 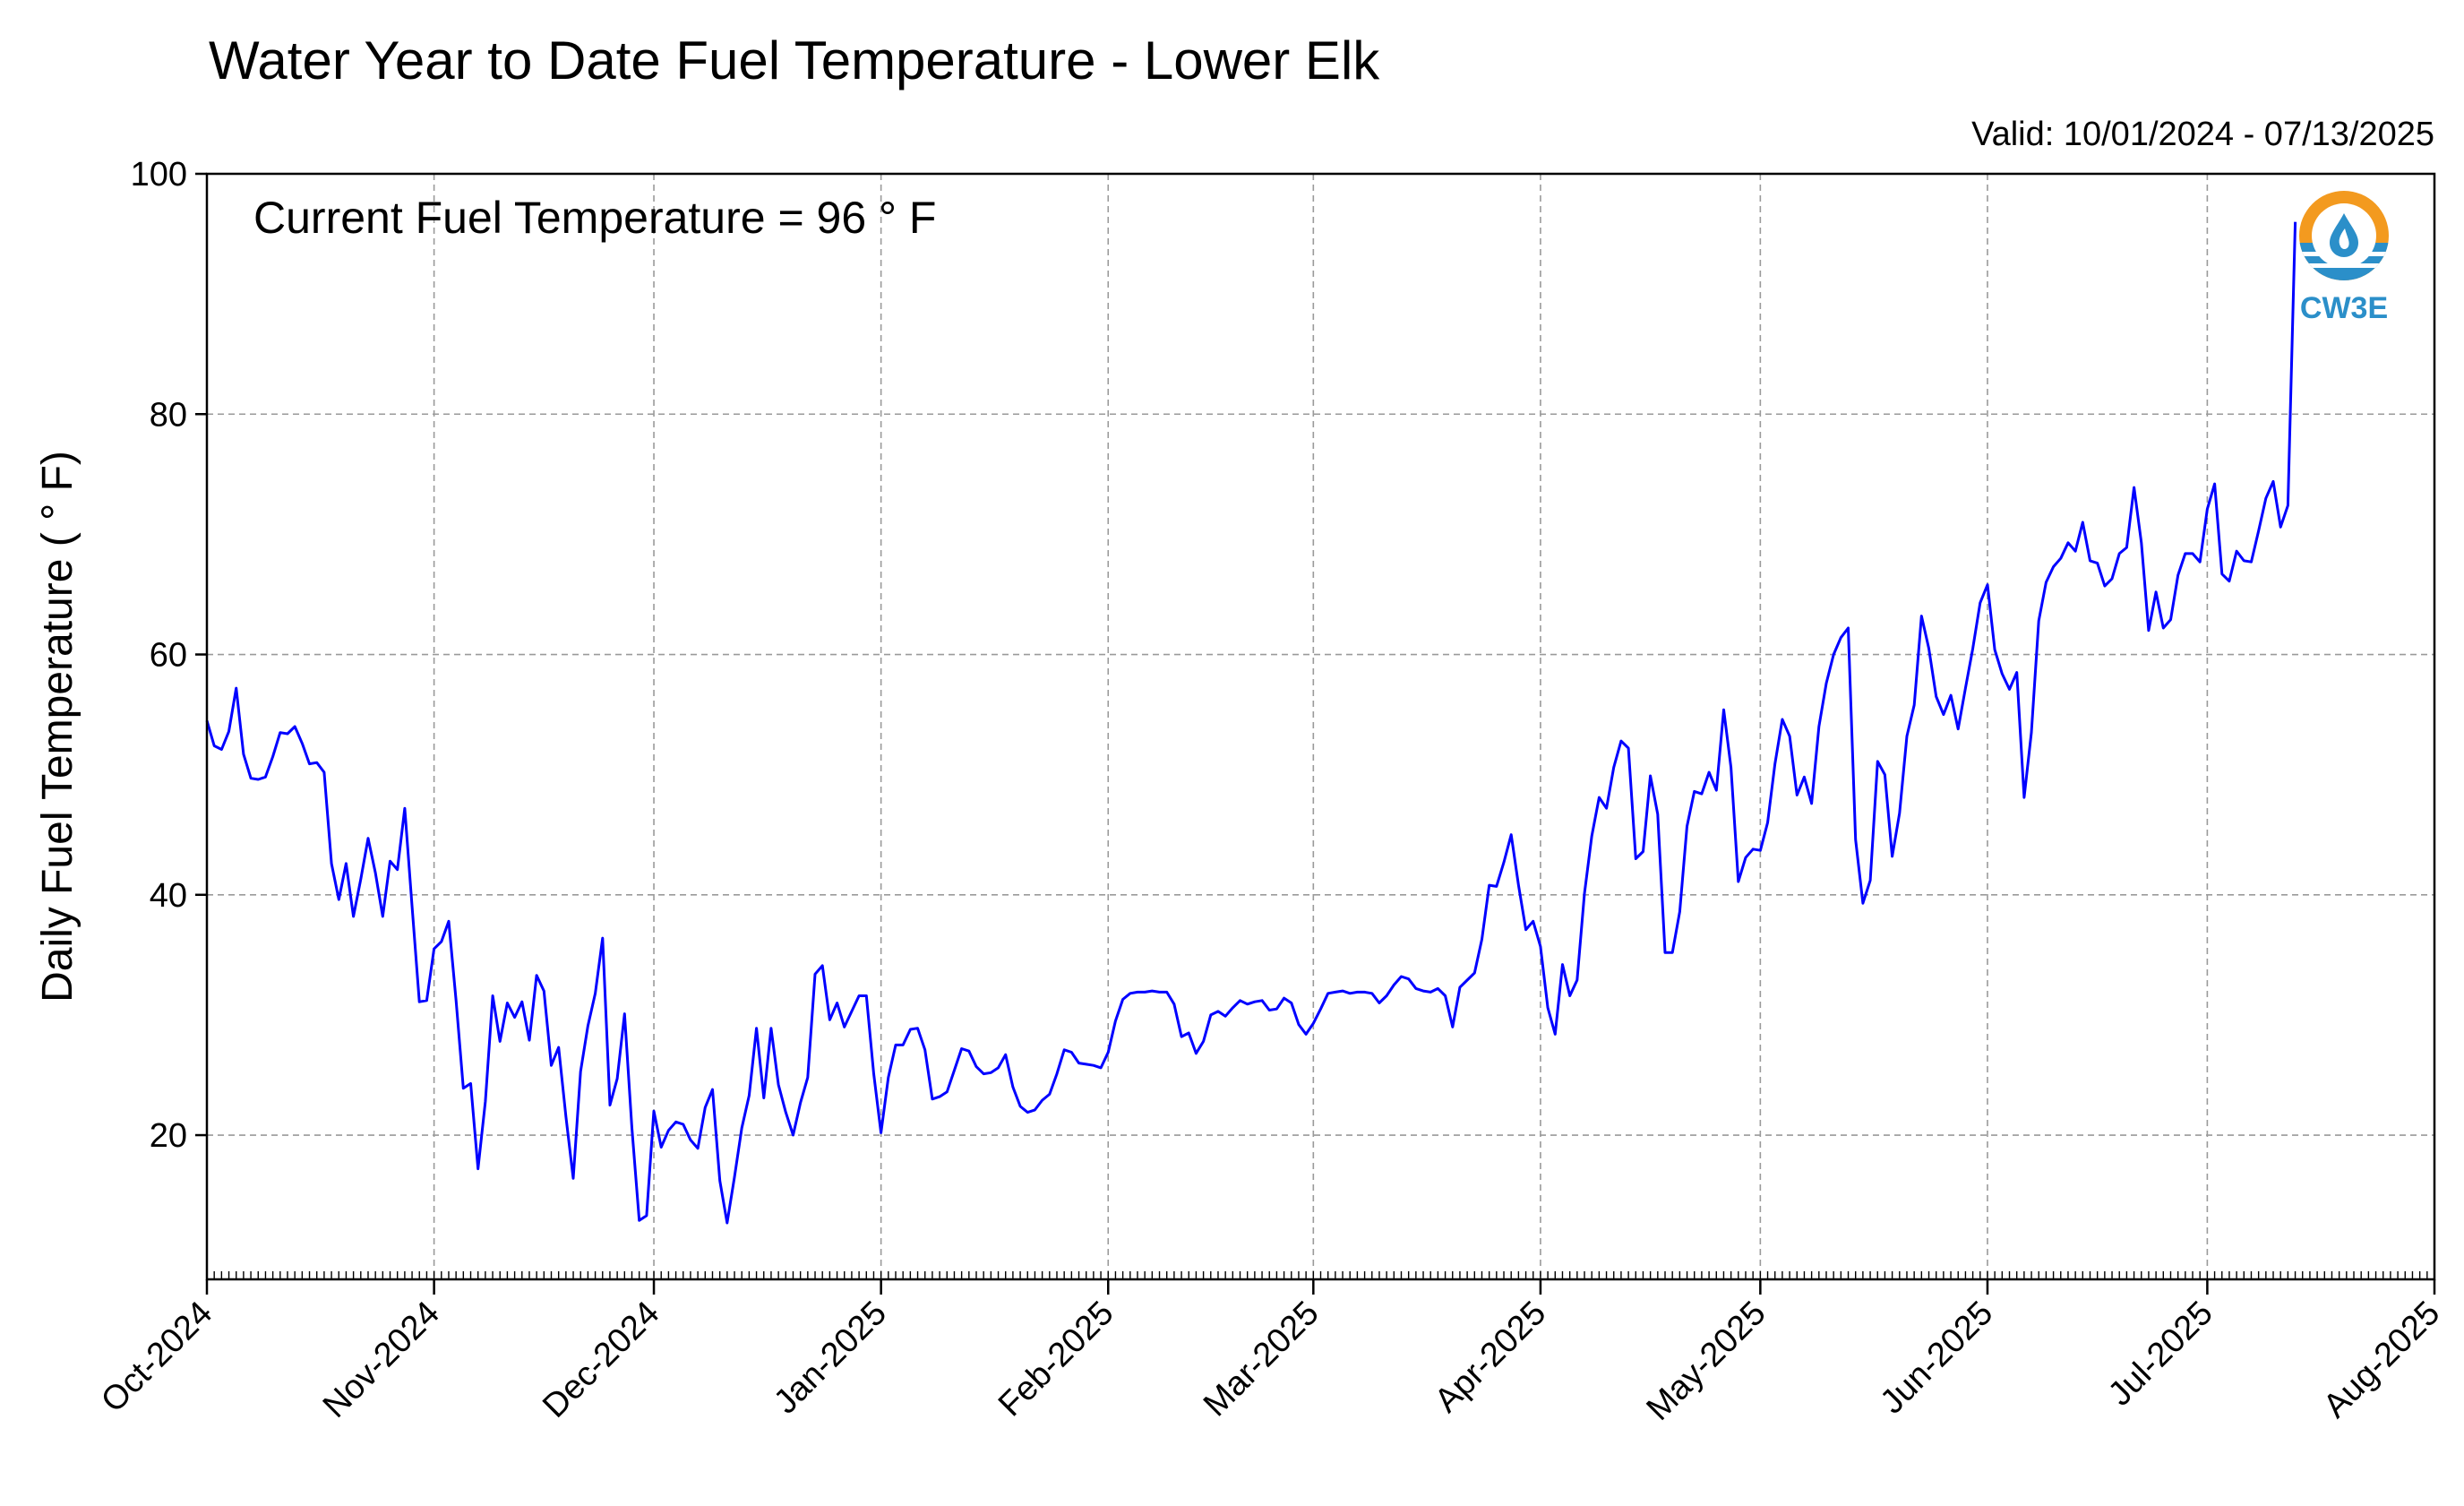 What do you see at coordinates (1261, 1359) in the screenshot?
I see `x-tick-label: Mar-2025` at bounding box center [1261, 1359].